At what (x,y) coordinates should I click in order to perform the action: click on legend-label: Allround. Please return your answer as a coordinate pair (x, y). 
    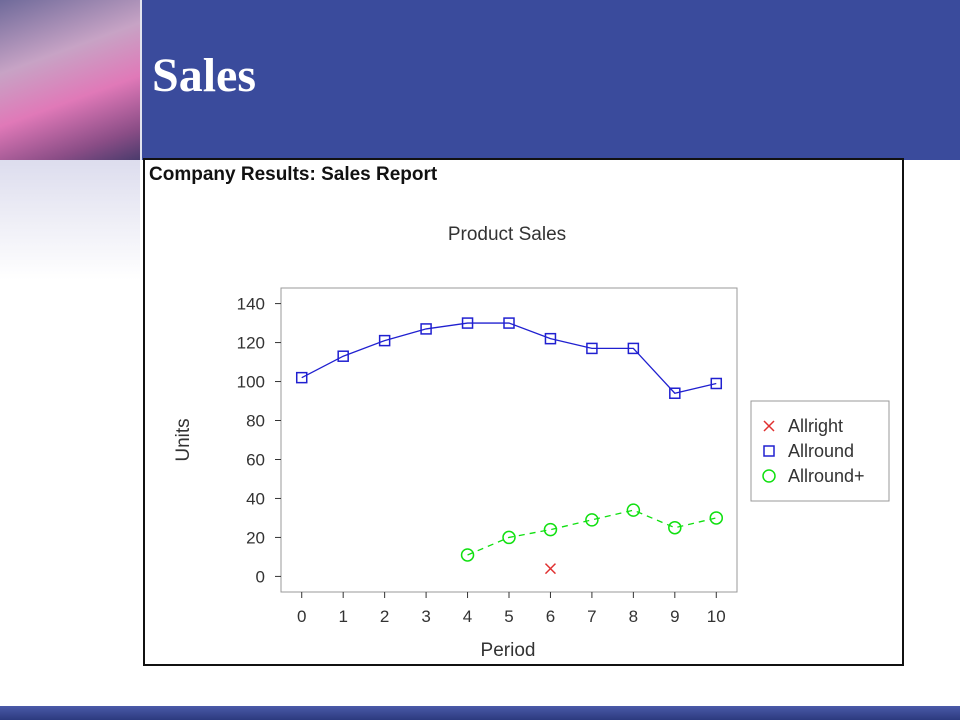
    Looking at the image, I should click on (821, 451).